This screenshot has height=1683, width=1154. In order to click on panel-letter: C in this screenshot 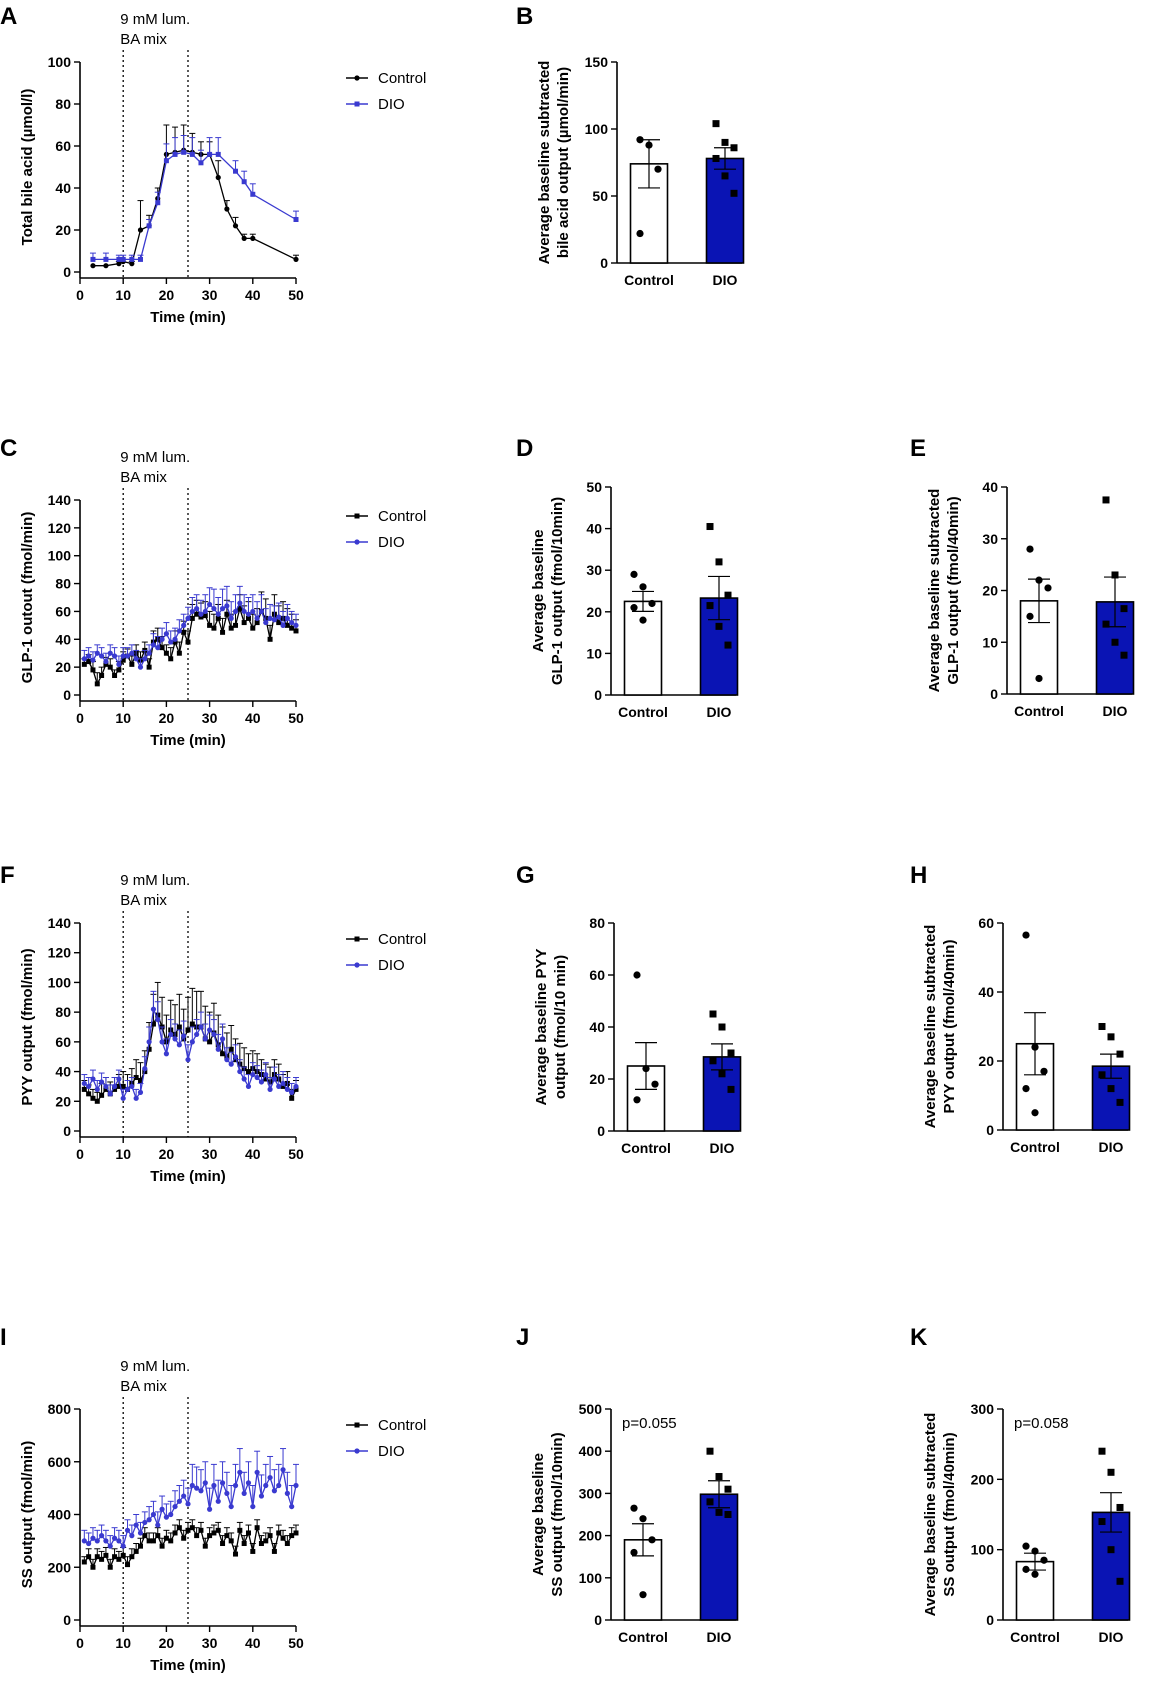, I will do `click(8, 448)`.